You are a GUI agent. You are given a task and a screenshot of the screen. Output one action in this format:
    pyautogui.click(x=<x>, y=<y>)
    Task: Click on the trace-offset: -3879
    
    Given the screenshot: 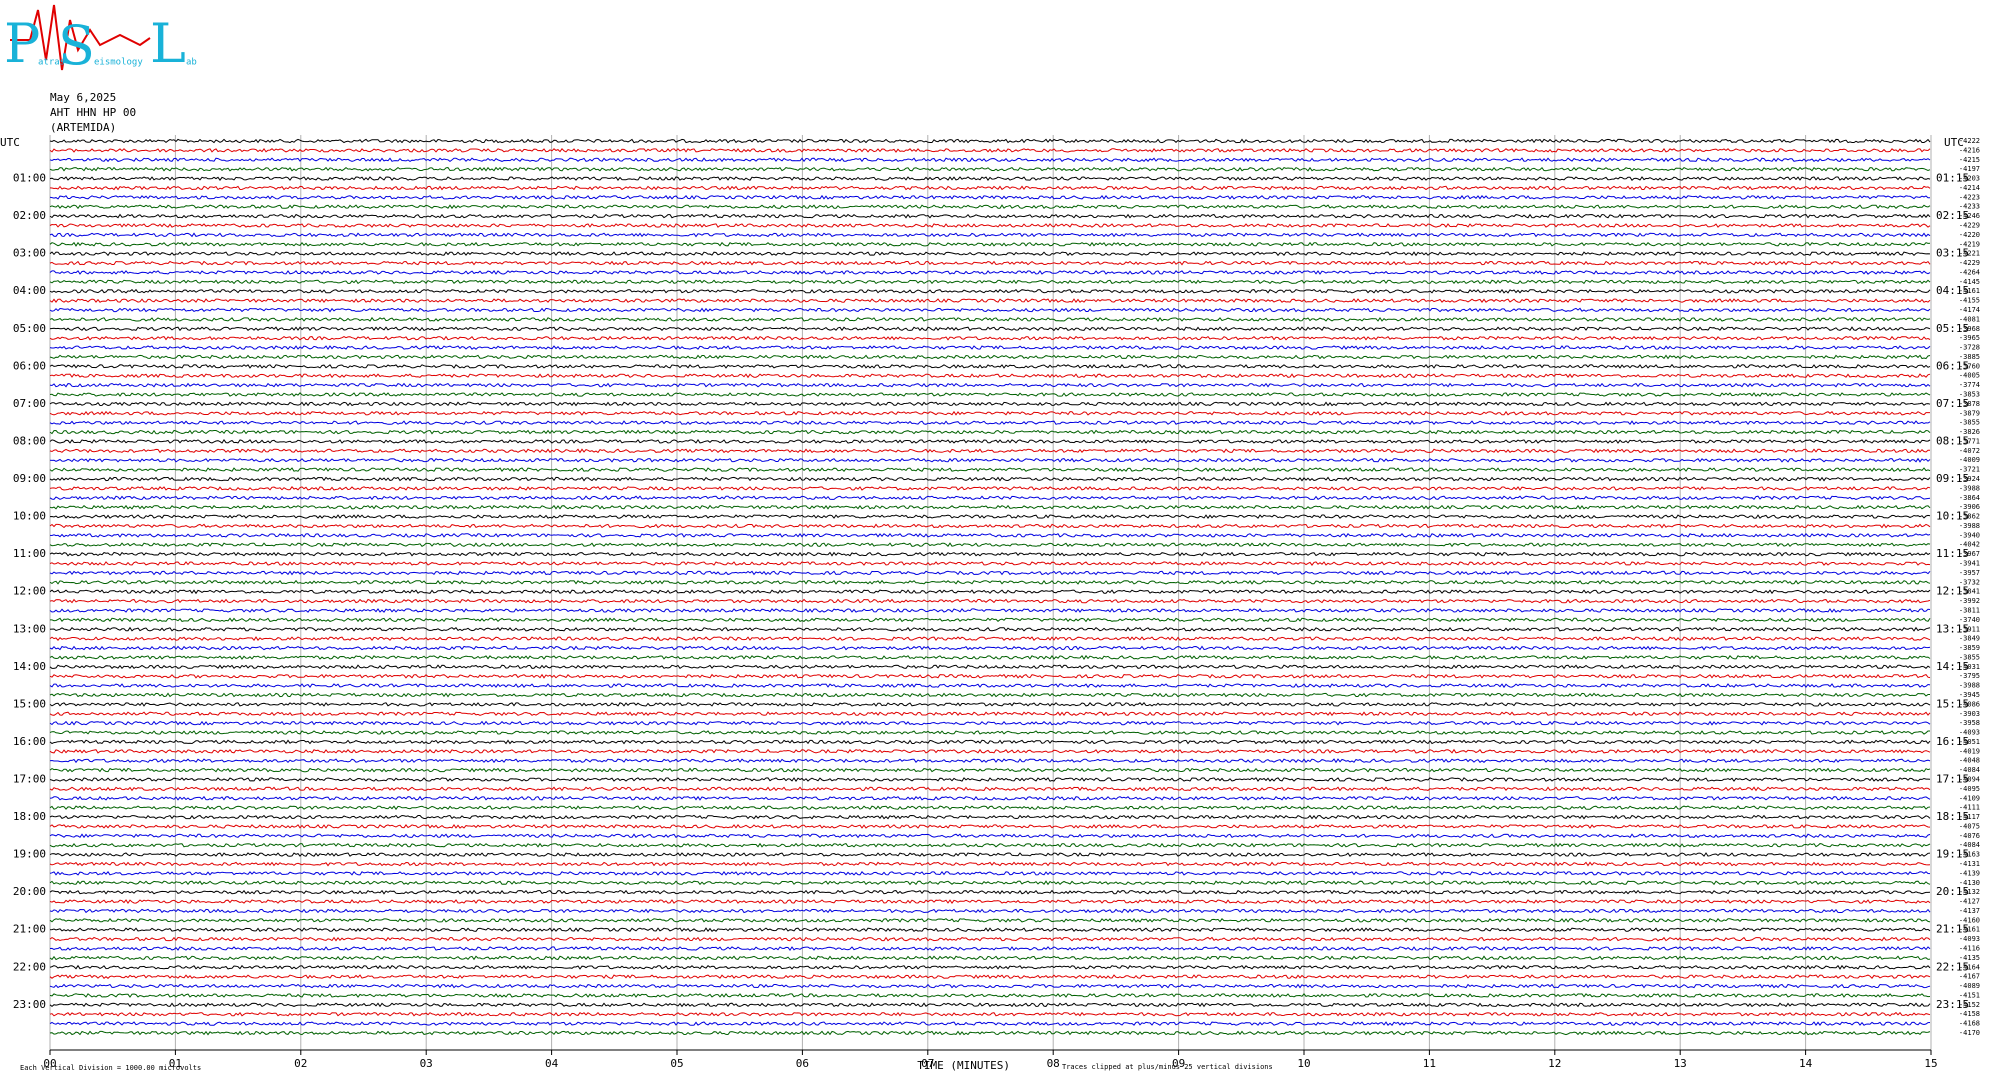 What is the action you would take?
    pyautogui.click(x=1969, y=413)
    